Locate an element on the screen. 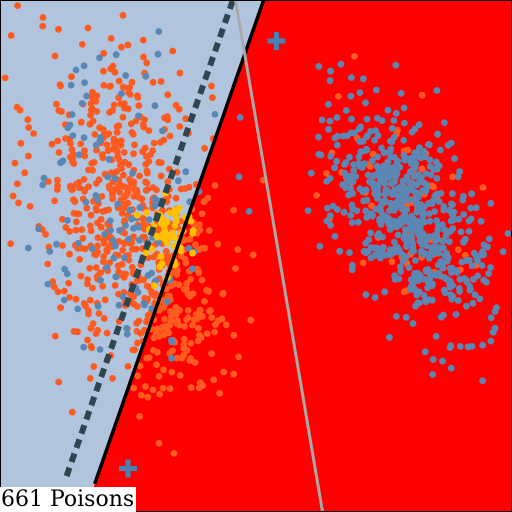  plus-marker is located at coordinates (128, 468).